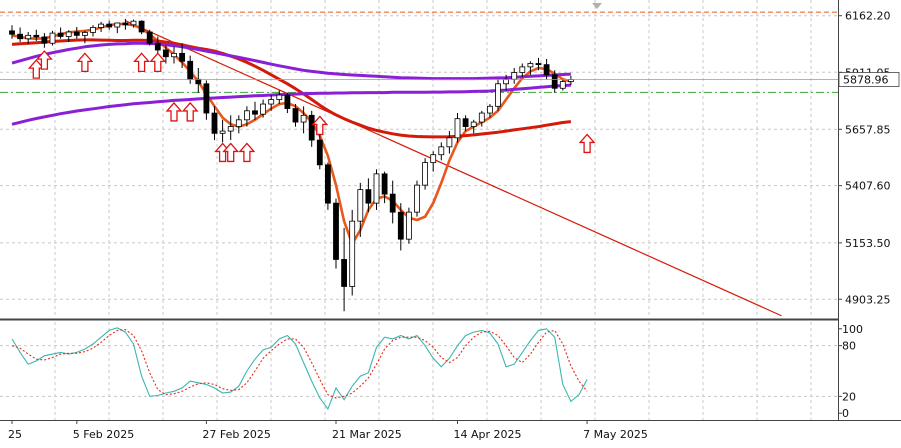  Describe the element at coordinates (849, 346) in the screenshot. I see `oscillator-tick-label: 80` at that location.